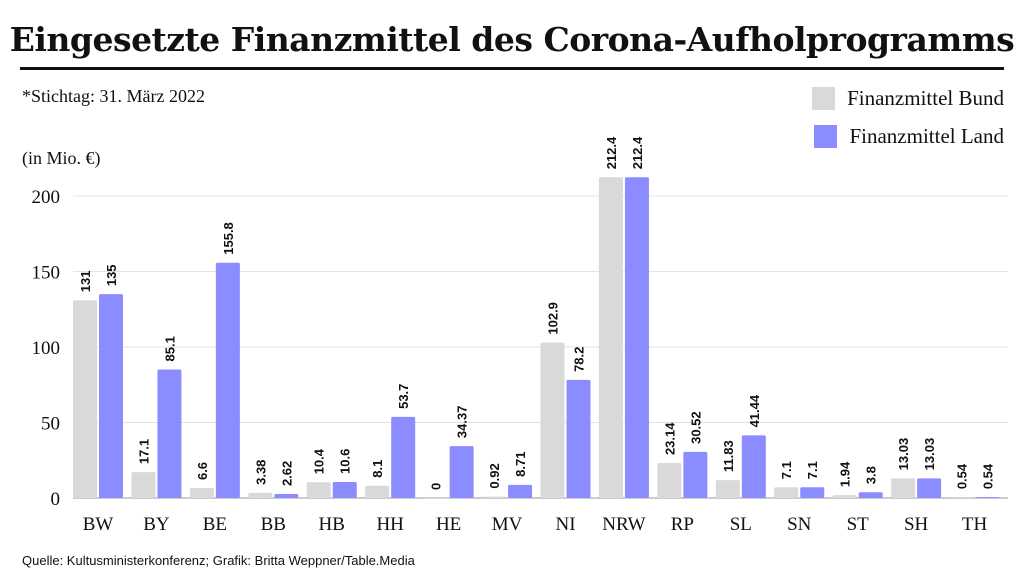  I want to click on data-label: 41.44, so click(754, 410).